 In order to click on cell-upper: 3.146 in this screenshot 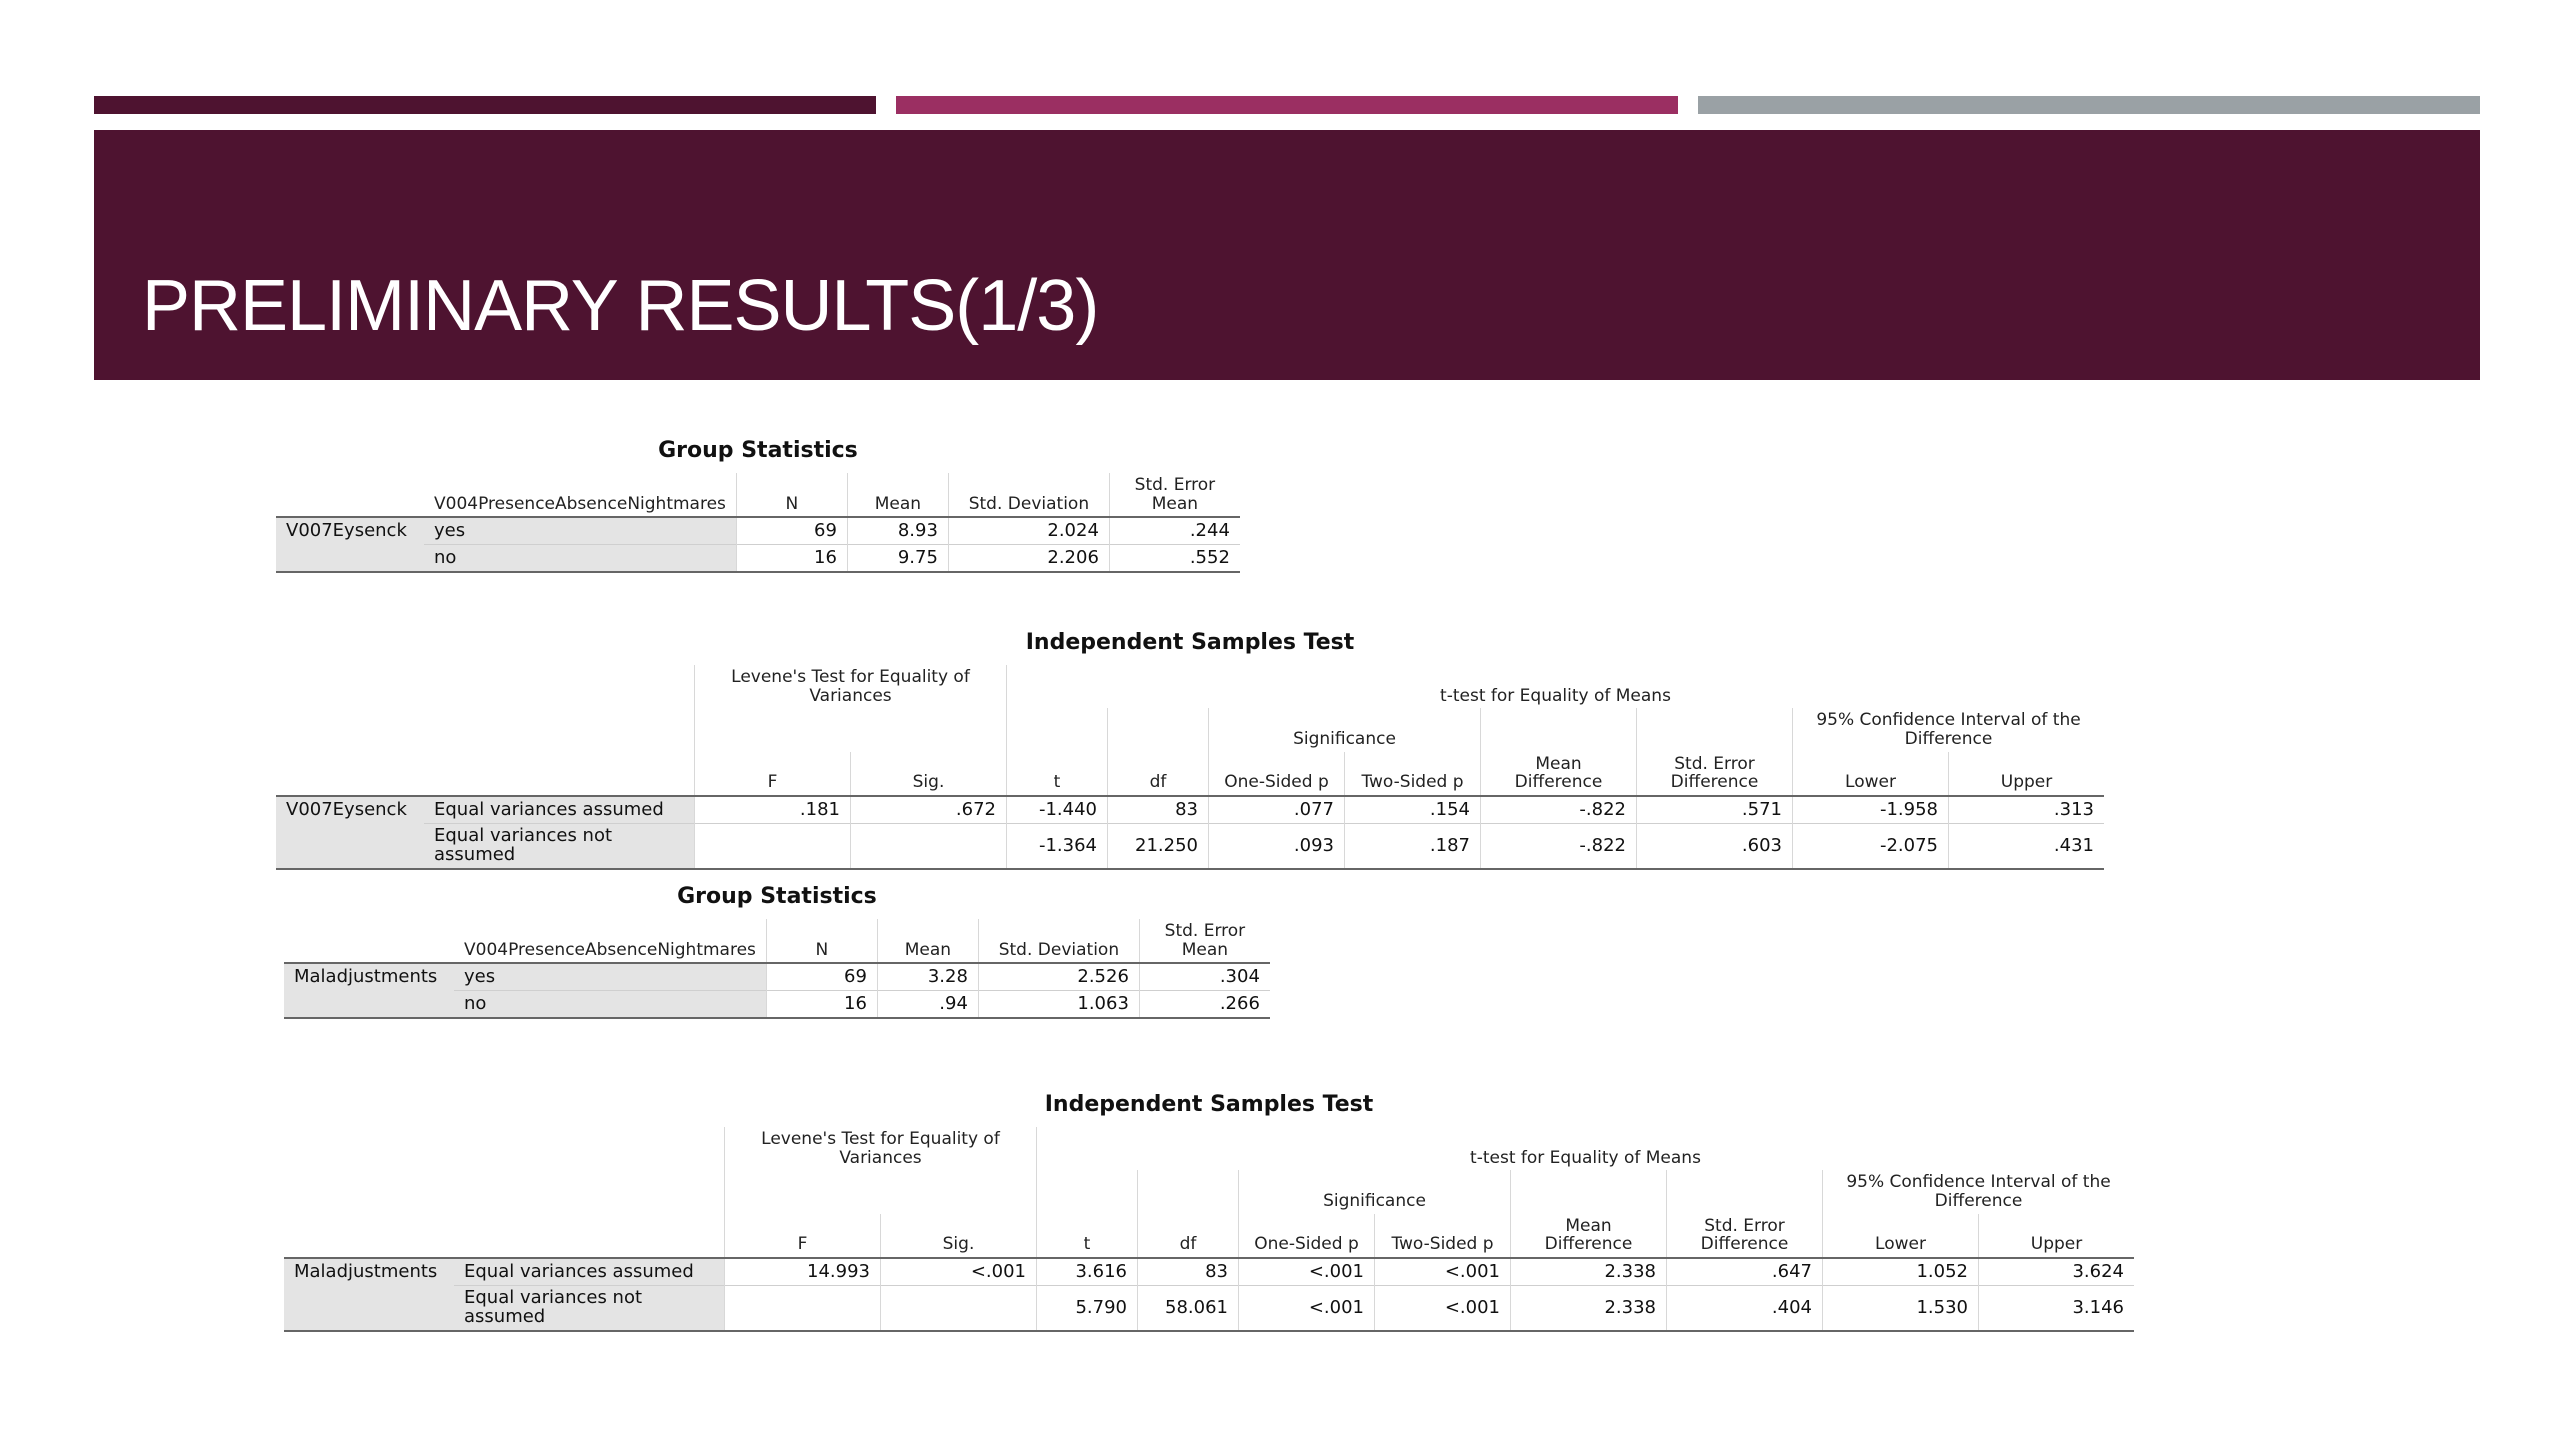, I will do `click(2056, 1308)`.